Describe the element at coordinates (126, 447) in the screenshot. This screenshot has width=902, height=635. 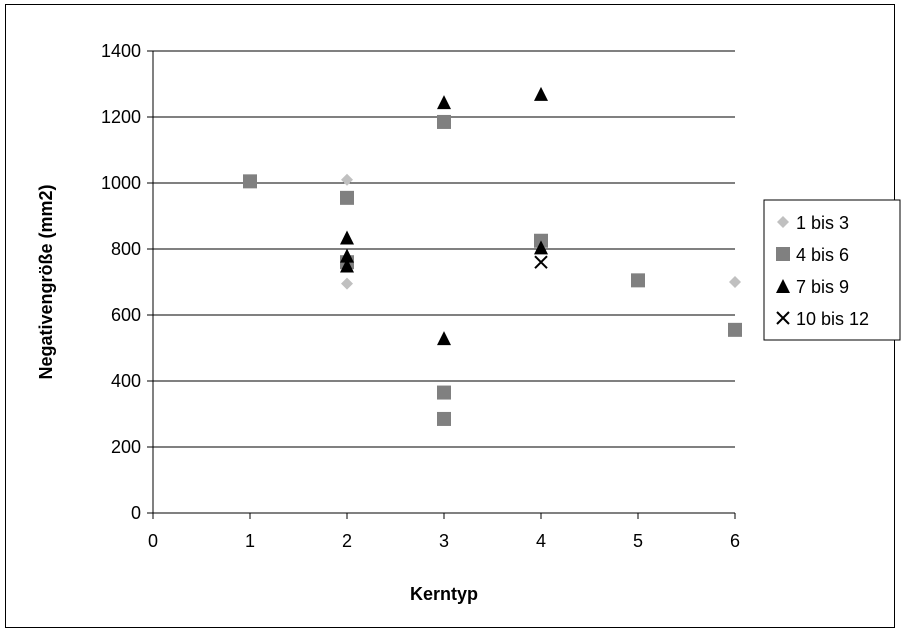
I see `y-tick-label: 200` at that location.